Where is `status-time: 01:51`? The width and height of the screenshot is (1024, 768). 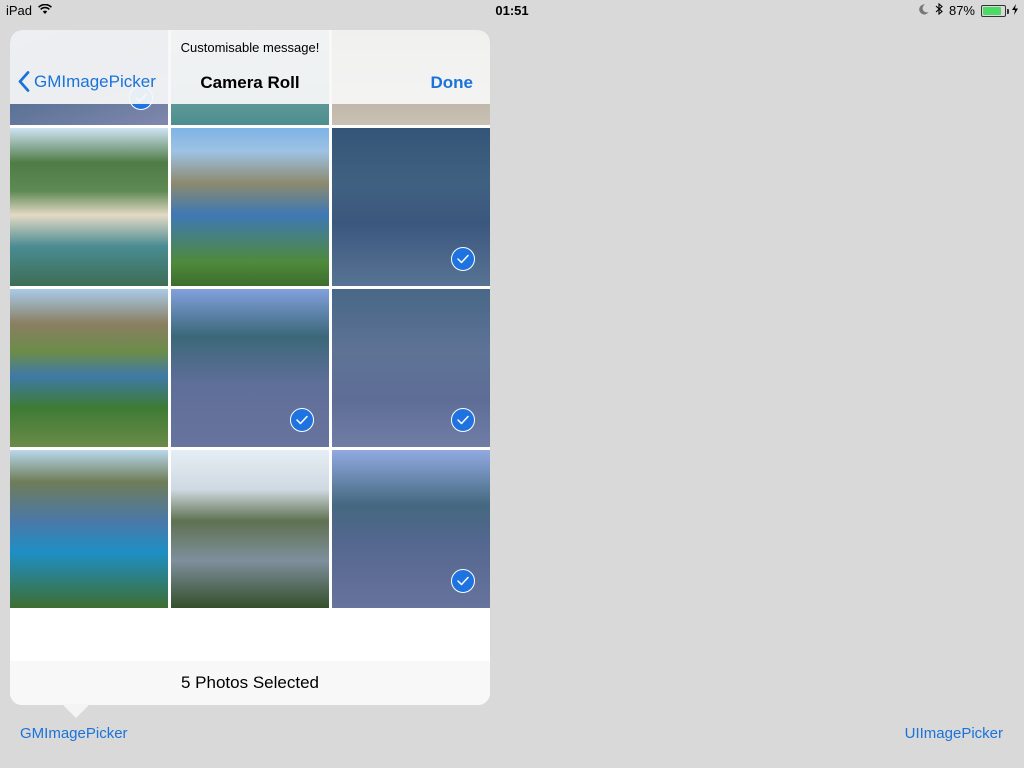 status-time: 01:51 is located at coordinates (512, 10).